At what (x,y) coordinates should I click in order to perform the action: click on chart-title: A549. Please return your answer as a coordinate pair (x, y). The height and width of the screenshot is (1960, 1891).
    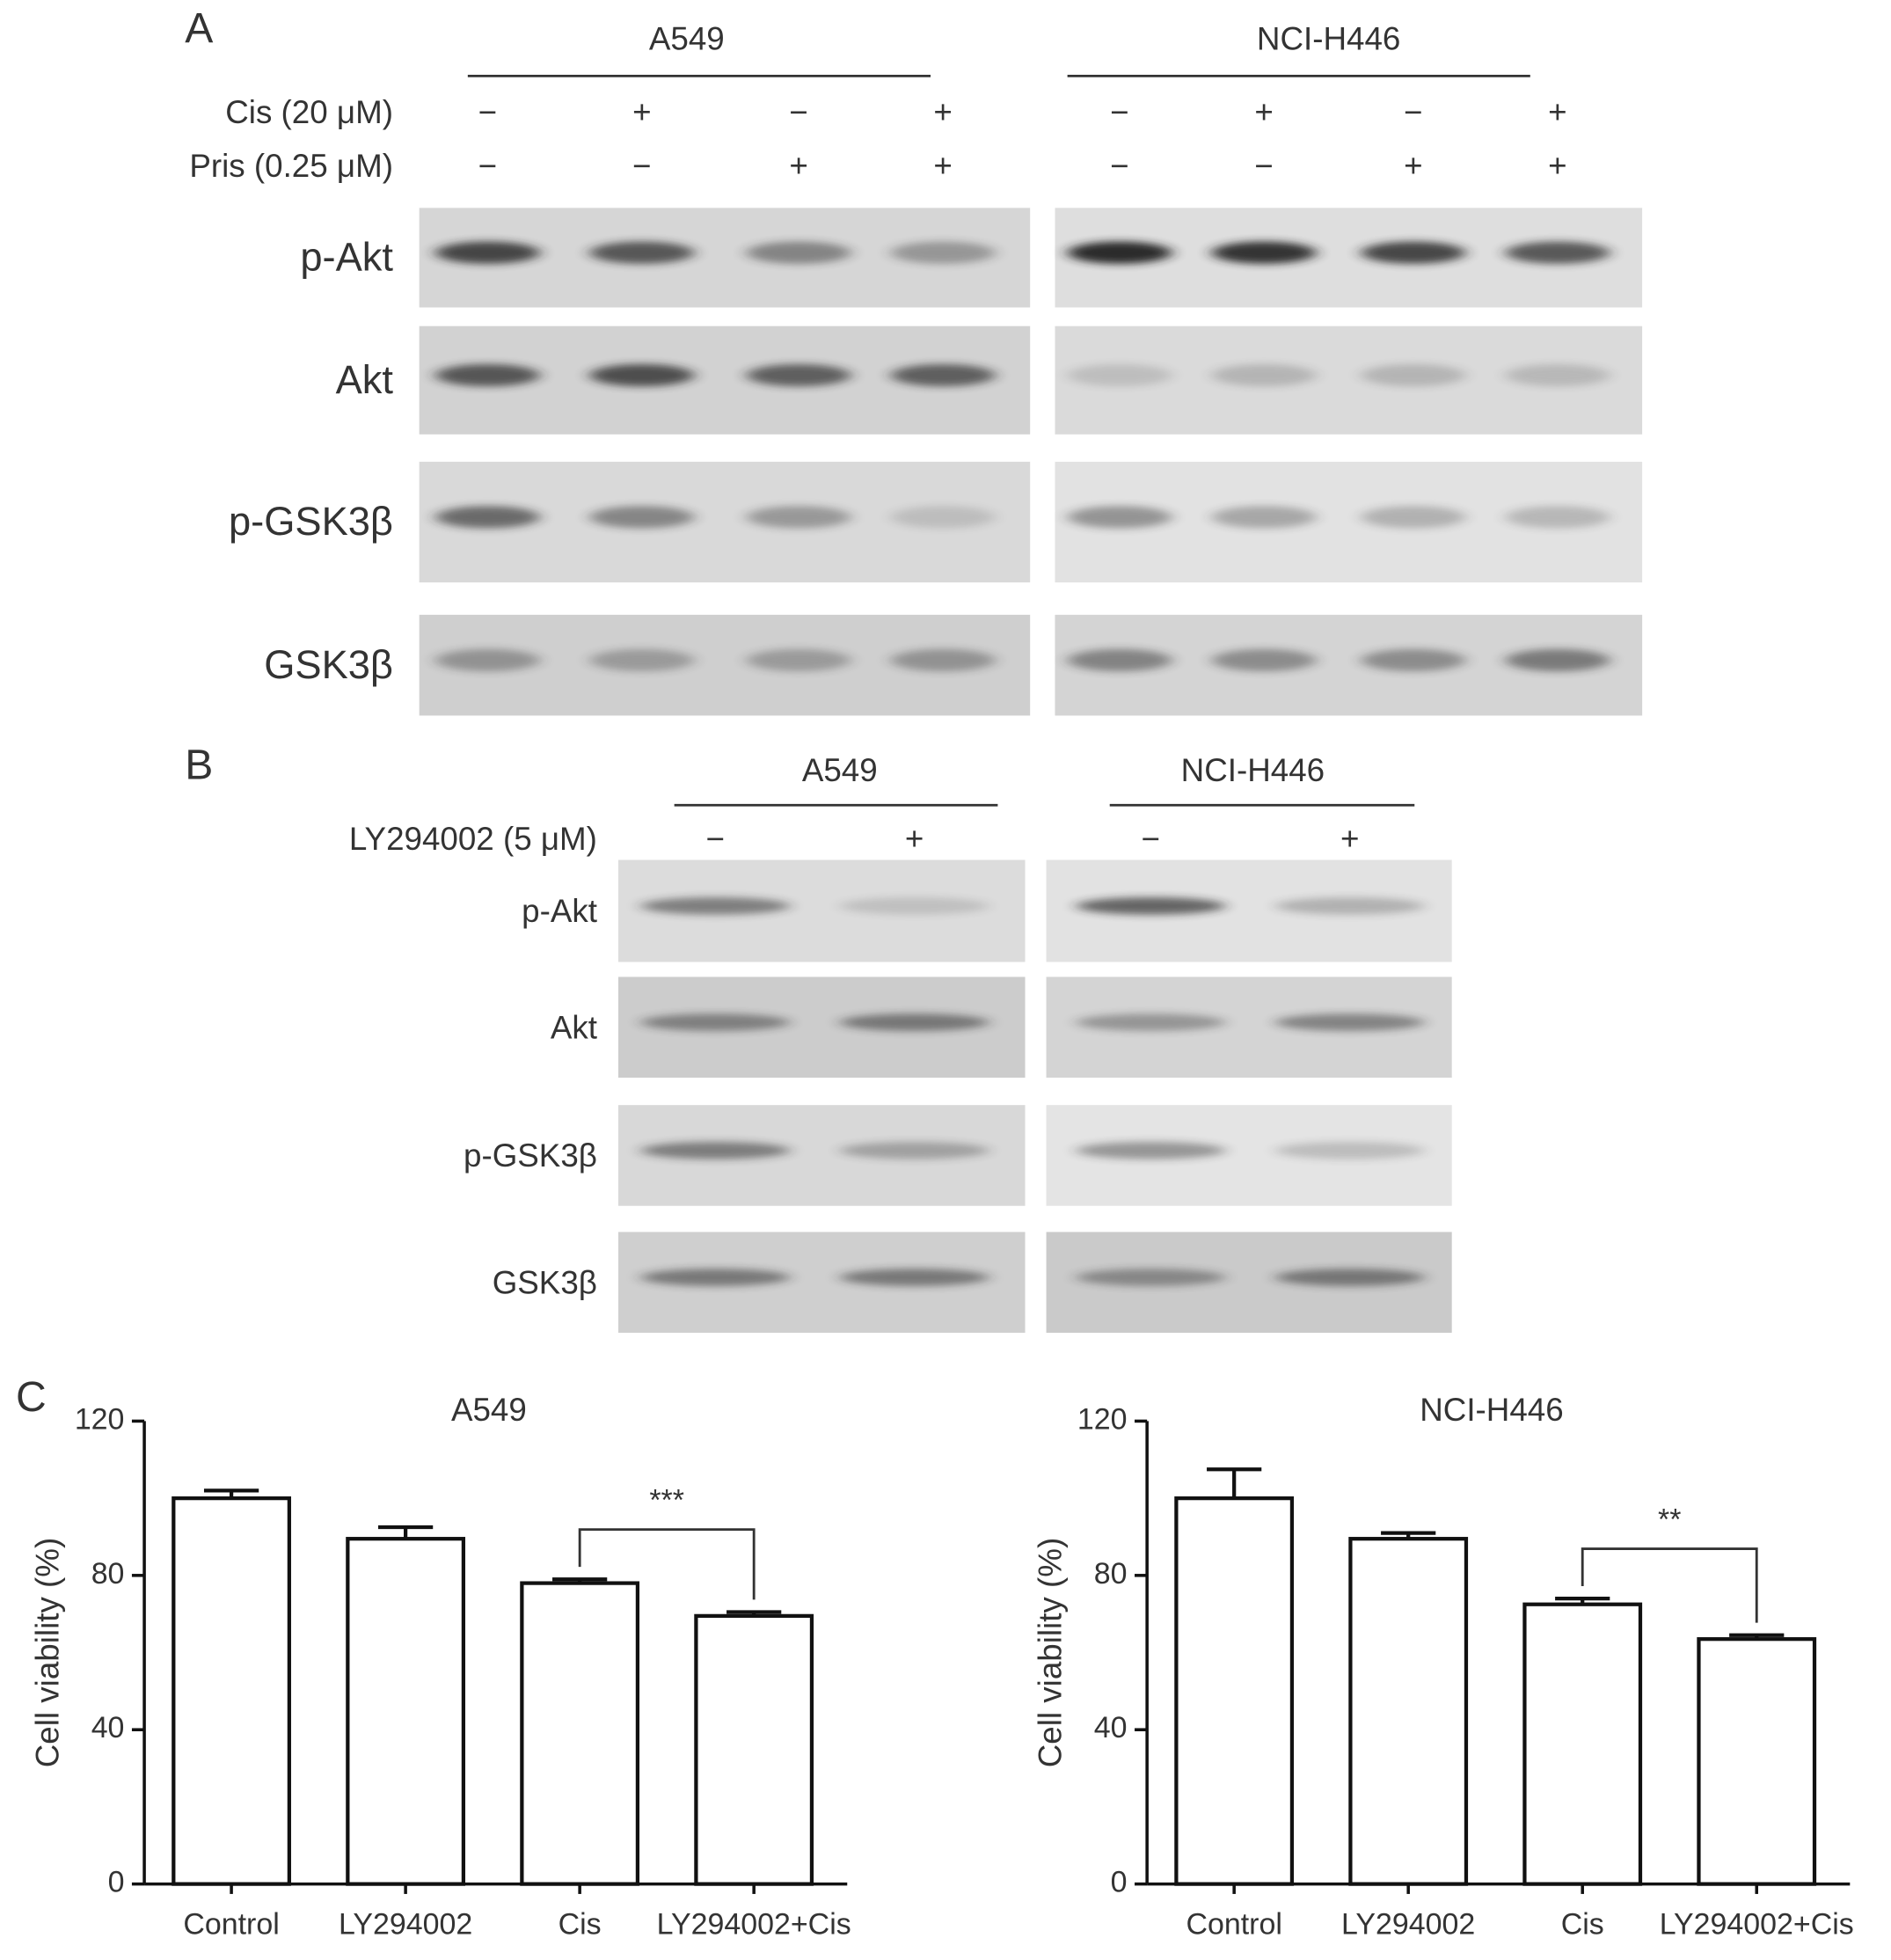
    Looking at the image, I should click on (489, 1410).